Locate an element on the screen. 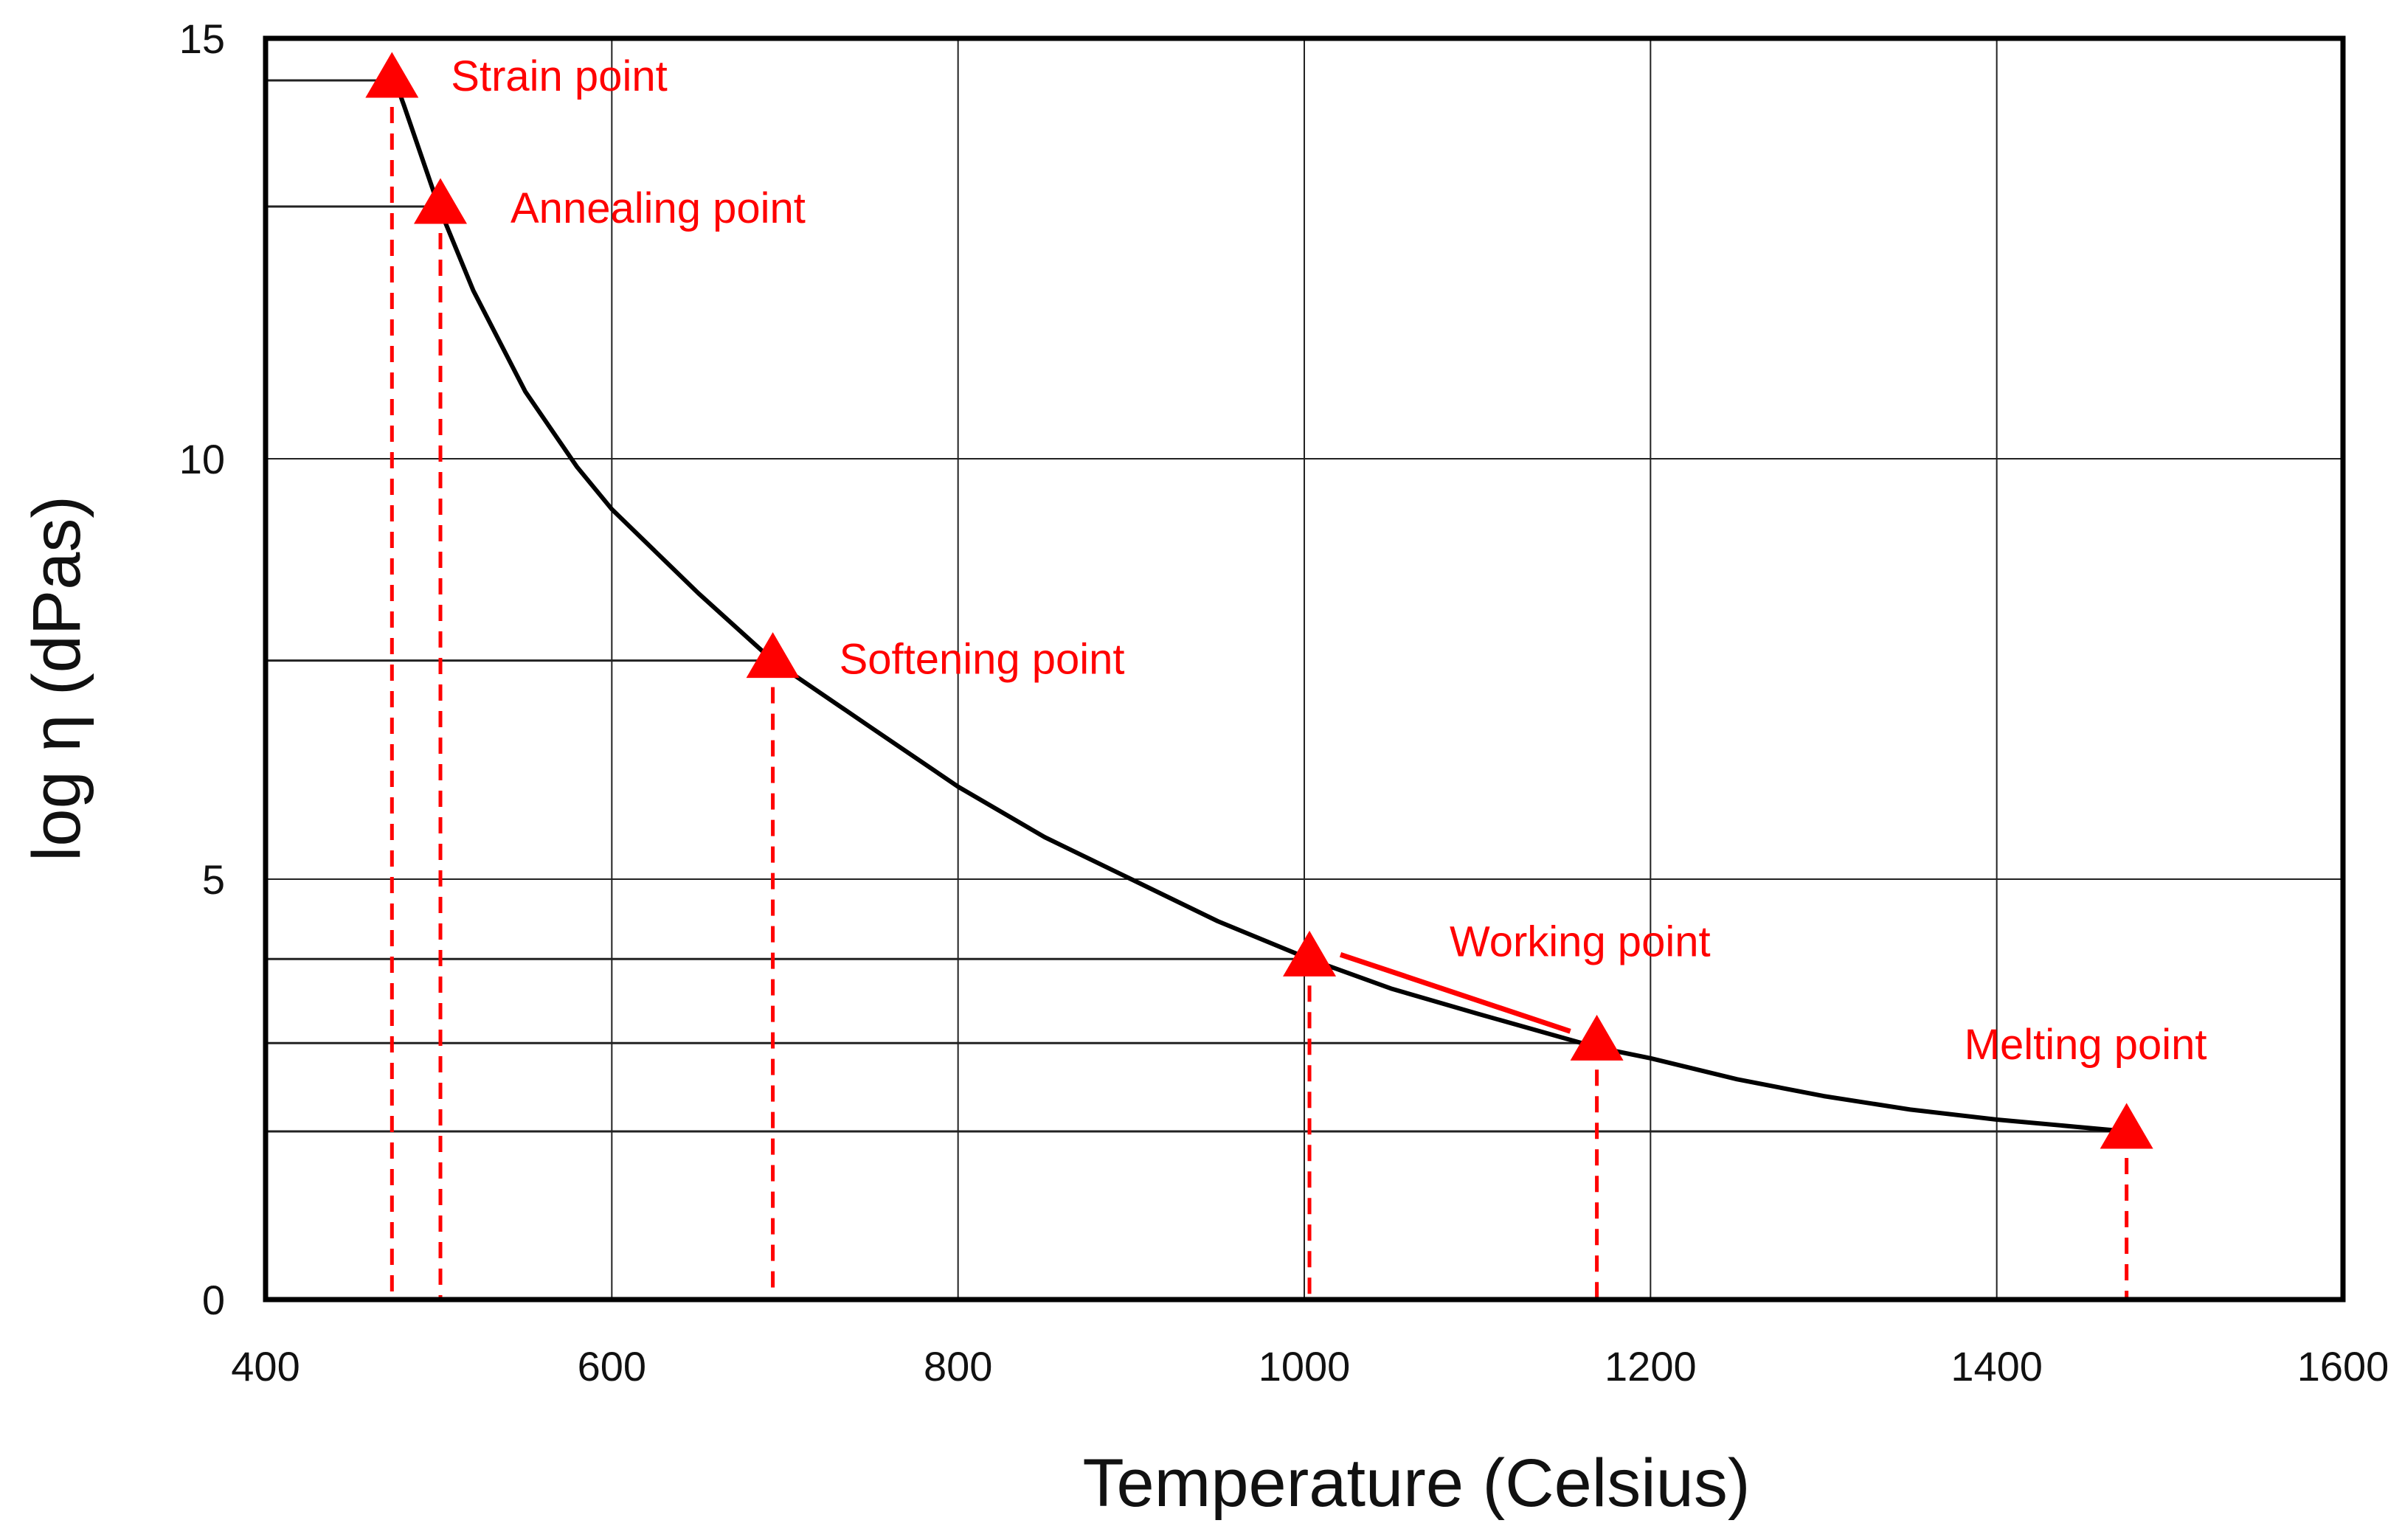 The image size is (2402, 1540). y-tick-labels: 0 5 10 15 is located at coordinates (202, 669).